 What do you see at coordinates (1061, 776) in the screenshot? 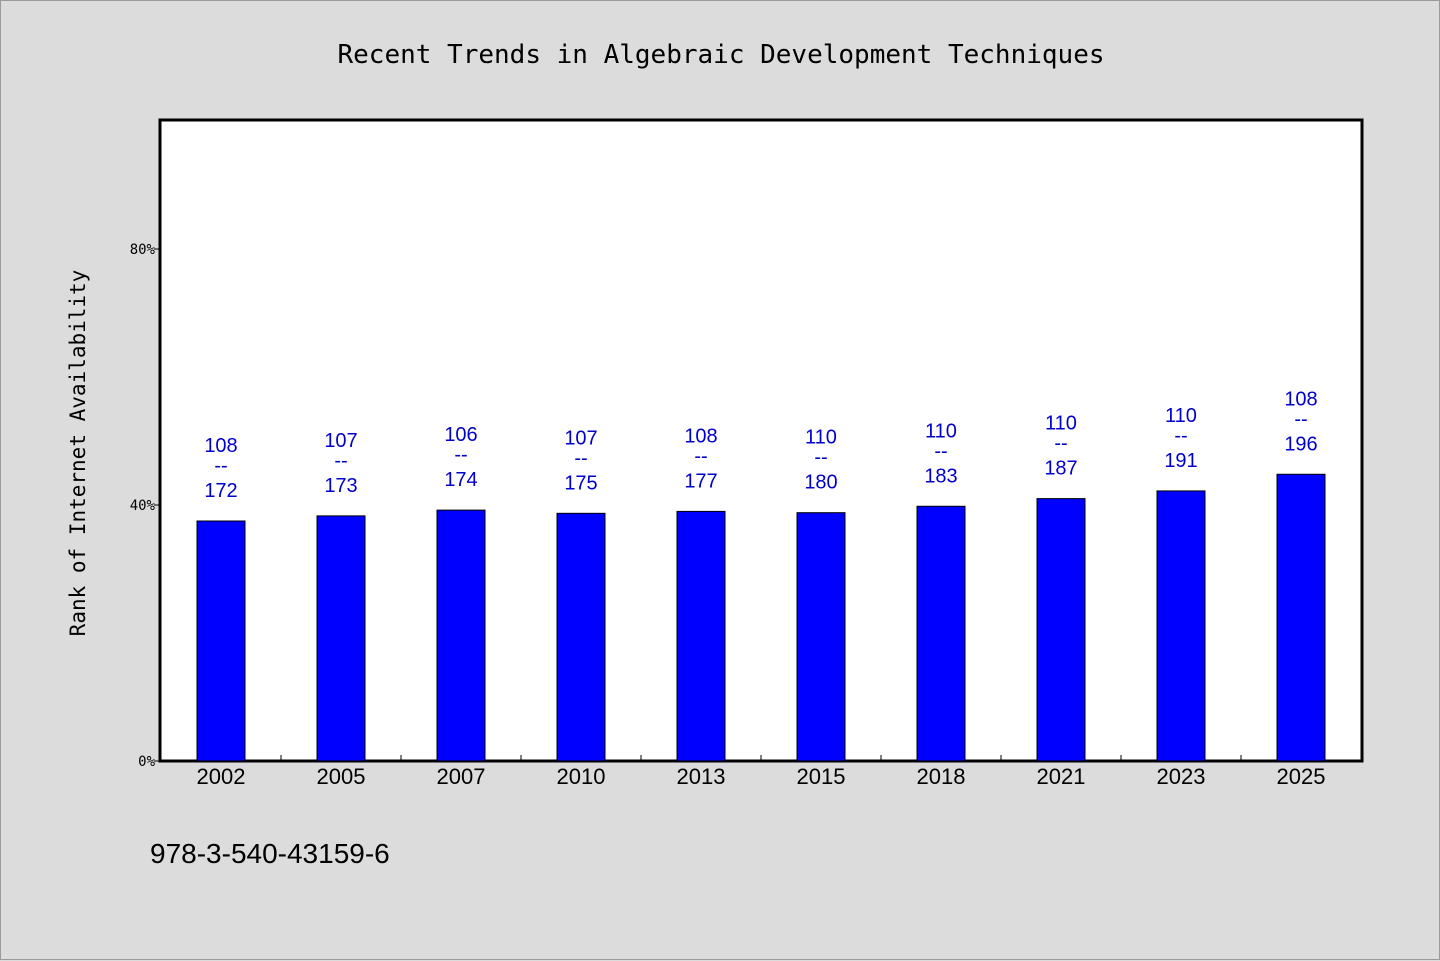
I see `x-tick-label: 2021` at bounding box center [1061, 776].